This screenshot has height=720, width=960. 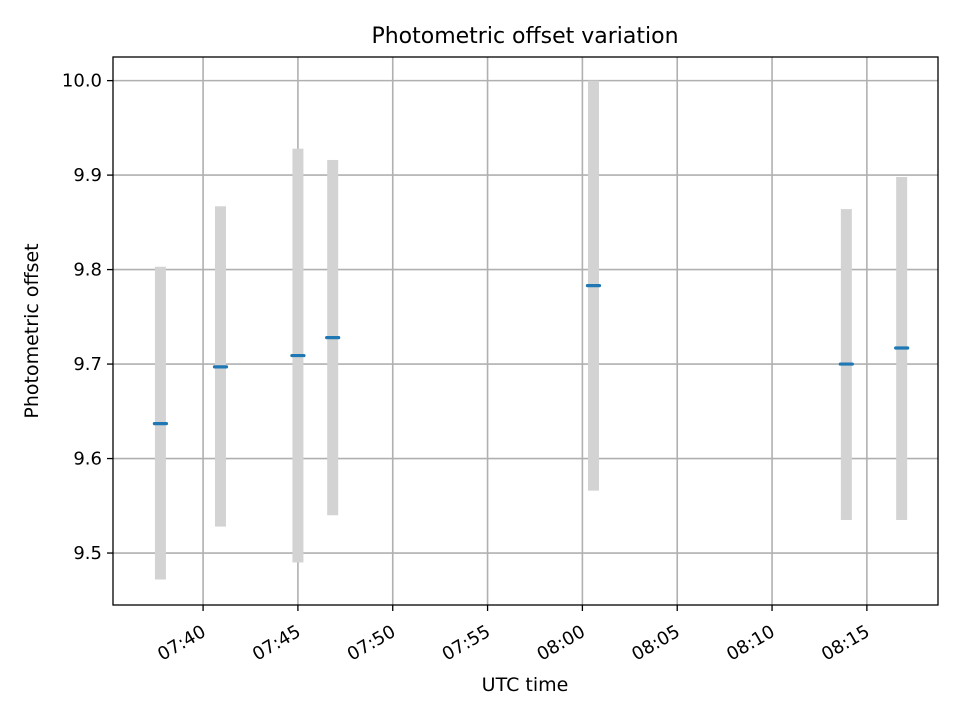 I want to click on y-tick-label: 9.5, so click(x=87, y=553).